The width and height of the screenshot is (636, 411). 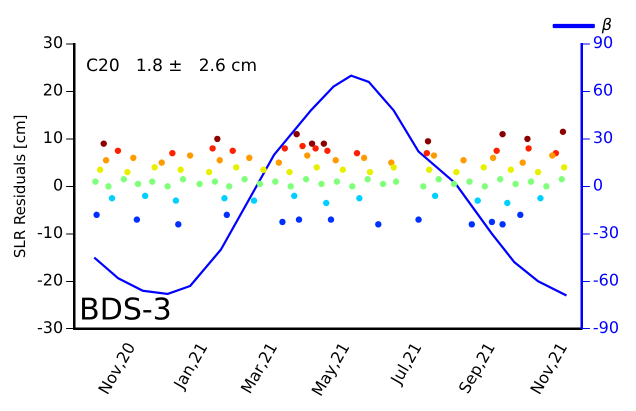 I want to click on y-tick-label: 10, so click(x=53, y=138).